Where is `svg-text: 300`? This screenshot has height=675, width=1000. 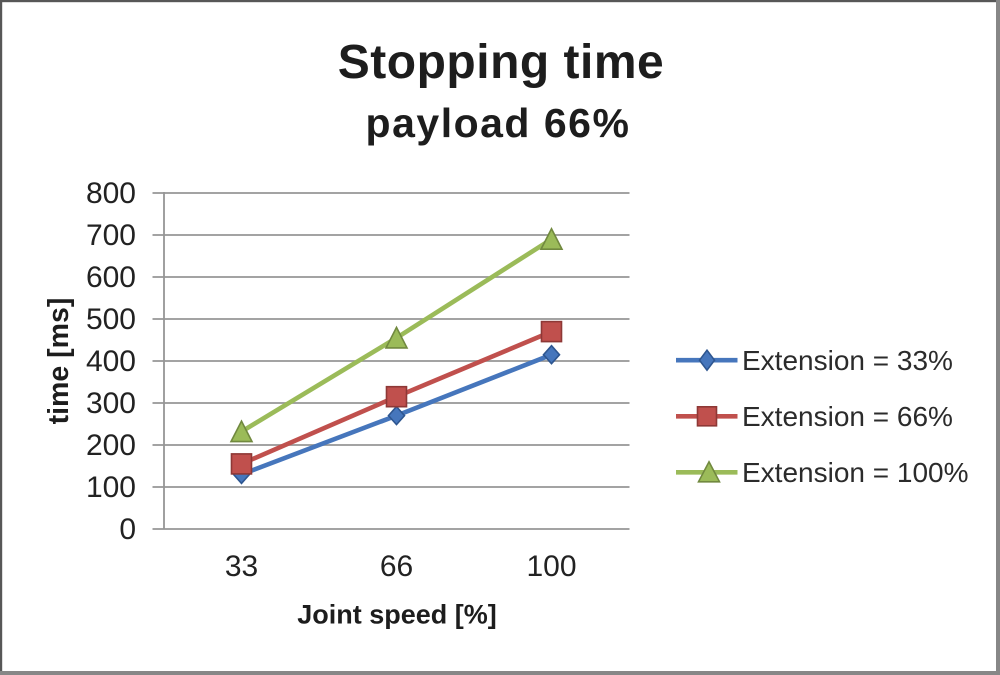 svg-text: 300 is located at coordinates (111, 403).